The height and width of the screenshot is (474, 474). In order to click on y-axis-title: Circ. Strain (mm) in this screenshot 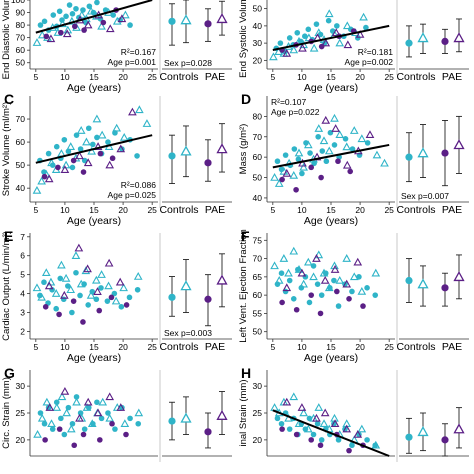, I will do `click(6, 413)`.